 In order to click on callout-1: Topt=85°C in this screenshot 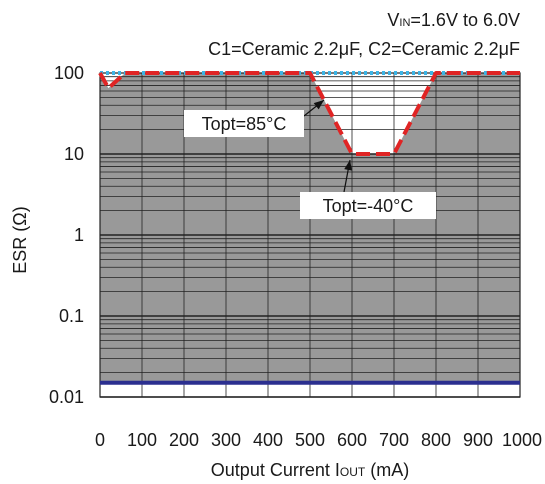, I will do `click(254, 118)`.